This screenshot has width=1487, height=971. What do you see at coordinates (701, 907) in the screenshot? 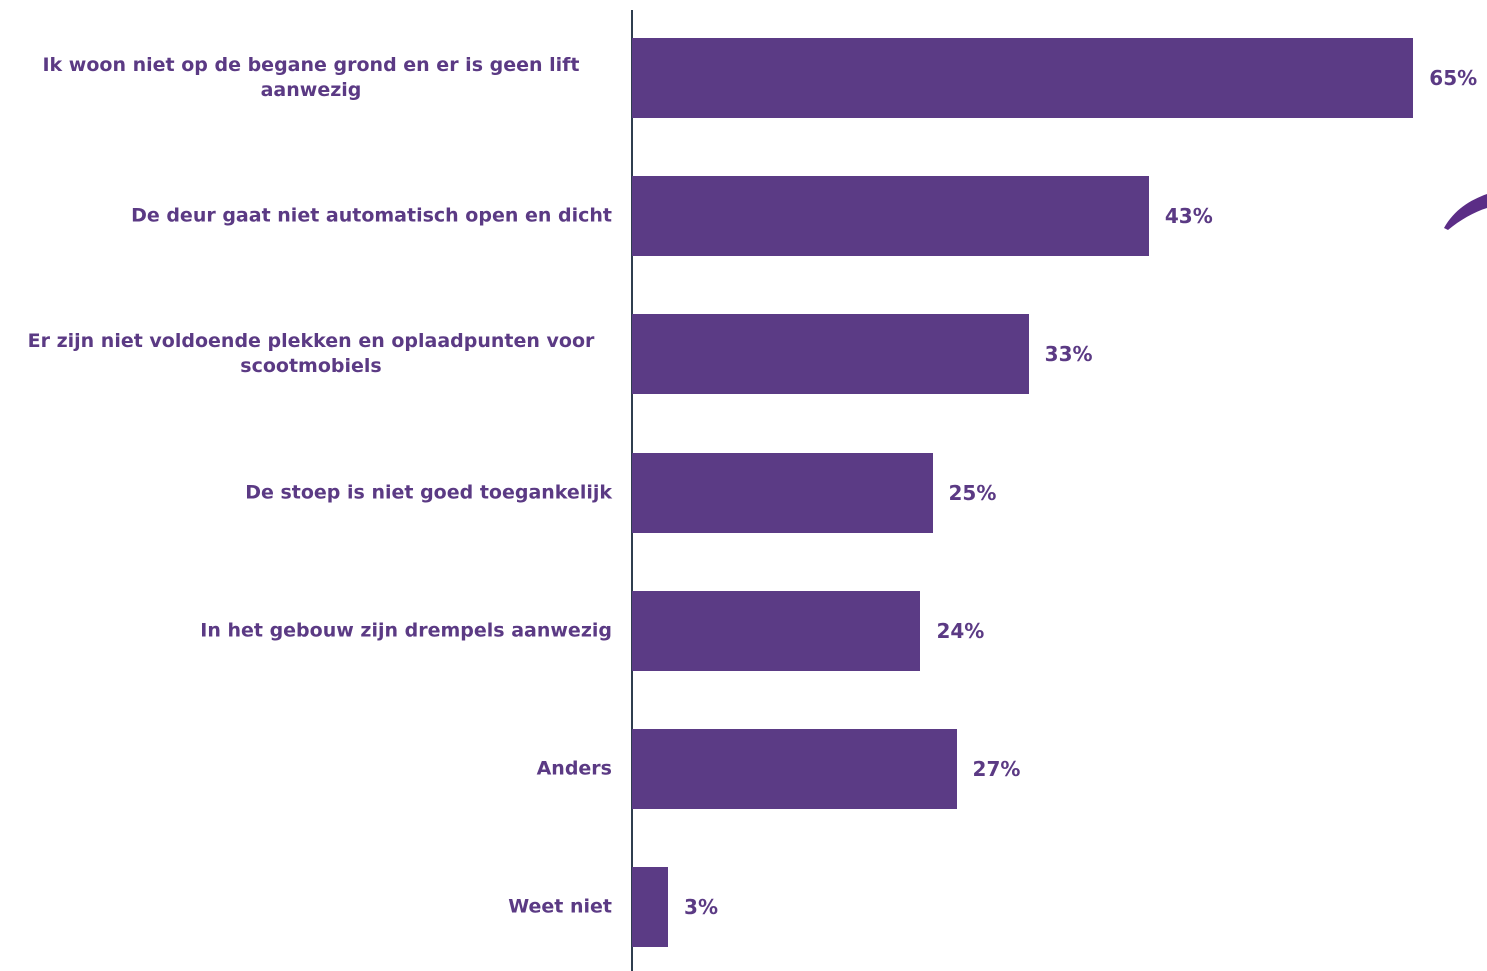
I see `value-label: 3%` at bounding box center [701, 907].